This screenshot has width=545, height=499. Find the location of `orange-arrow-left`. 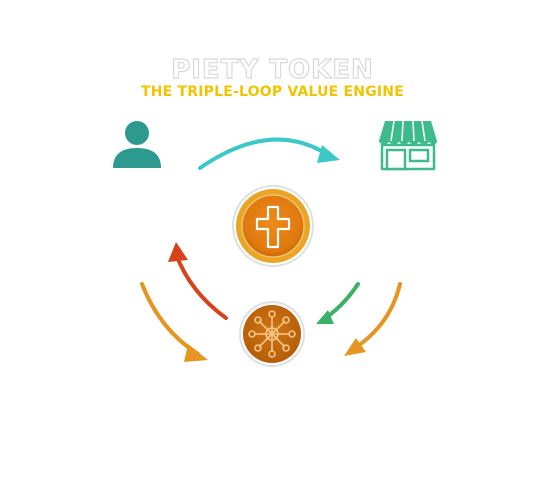

orange-arrow-left is located at coordinates (174, 322).